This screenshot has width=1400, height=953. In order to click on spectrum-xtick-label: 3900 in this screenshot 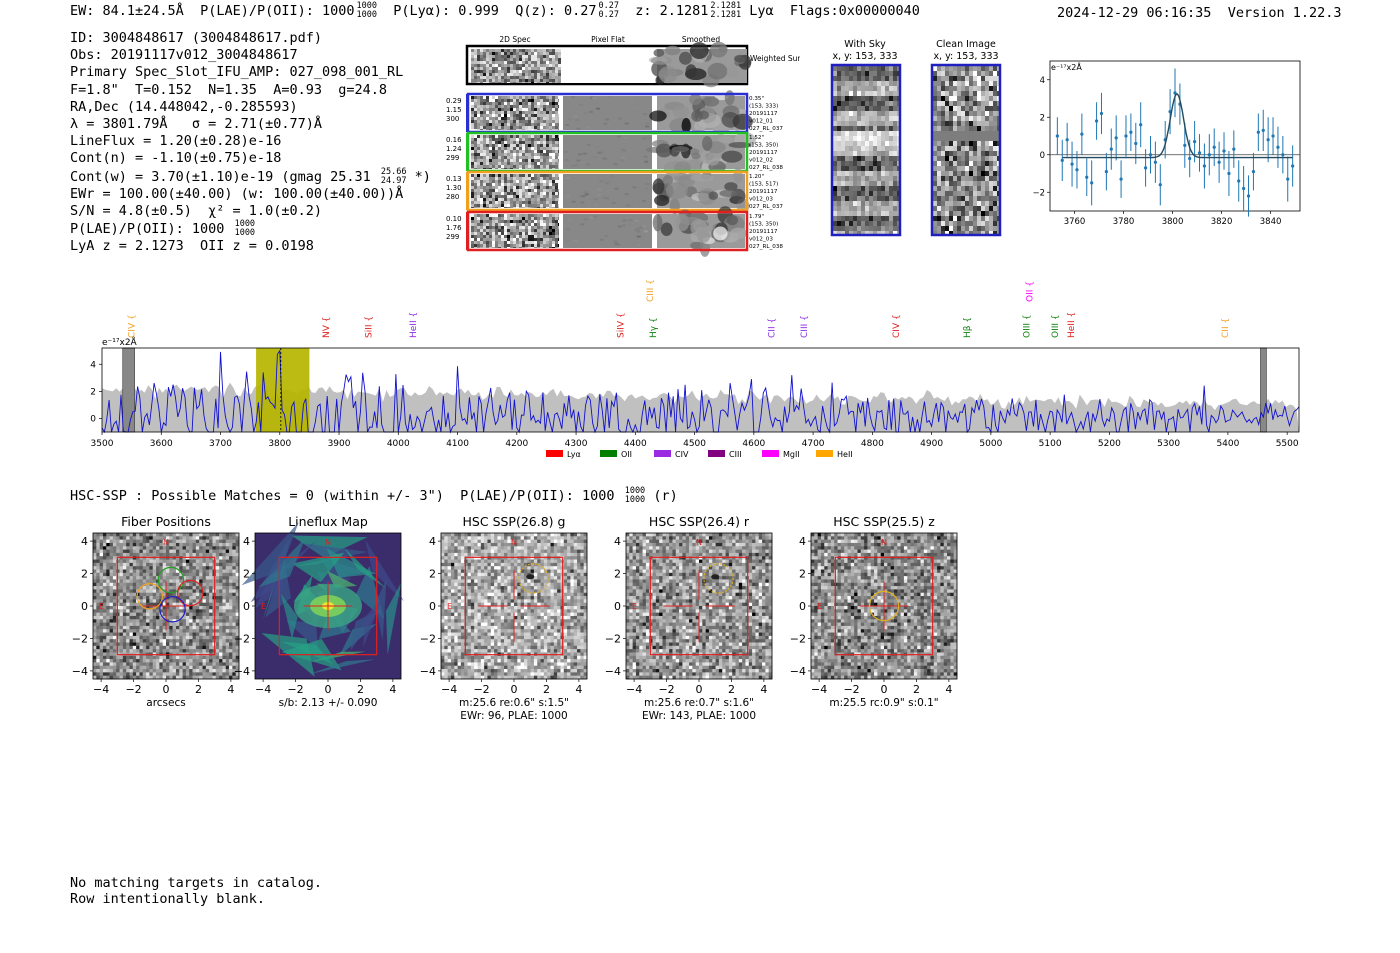, I will do `click(339, 444)`.